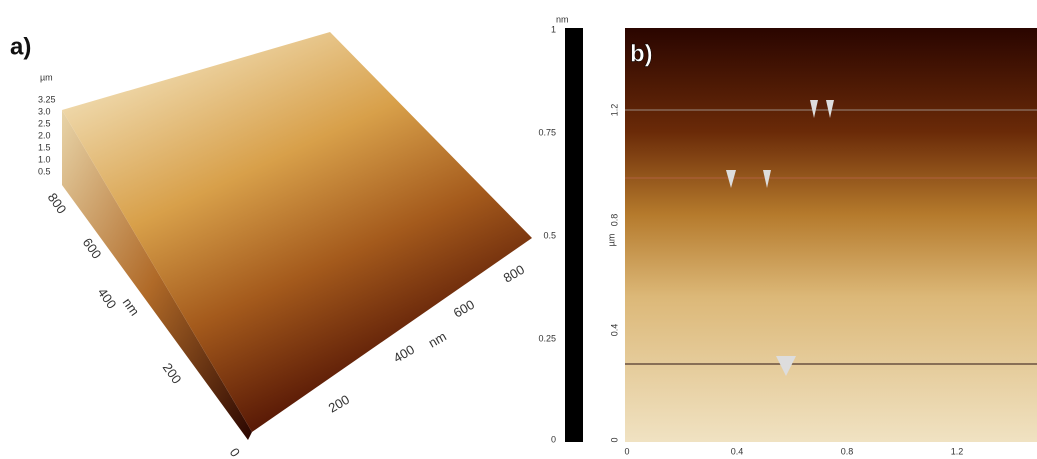 This screenshot has width=1037, height=459. What do you see at coordinates (44, 135) in the screenshot?
I see `tick-label: 2.0` at bounding box center [44, 135].